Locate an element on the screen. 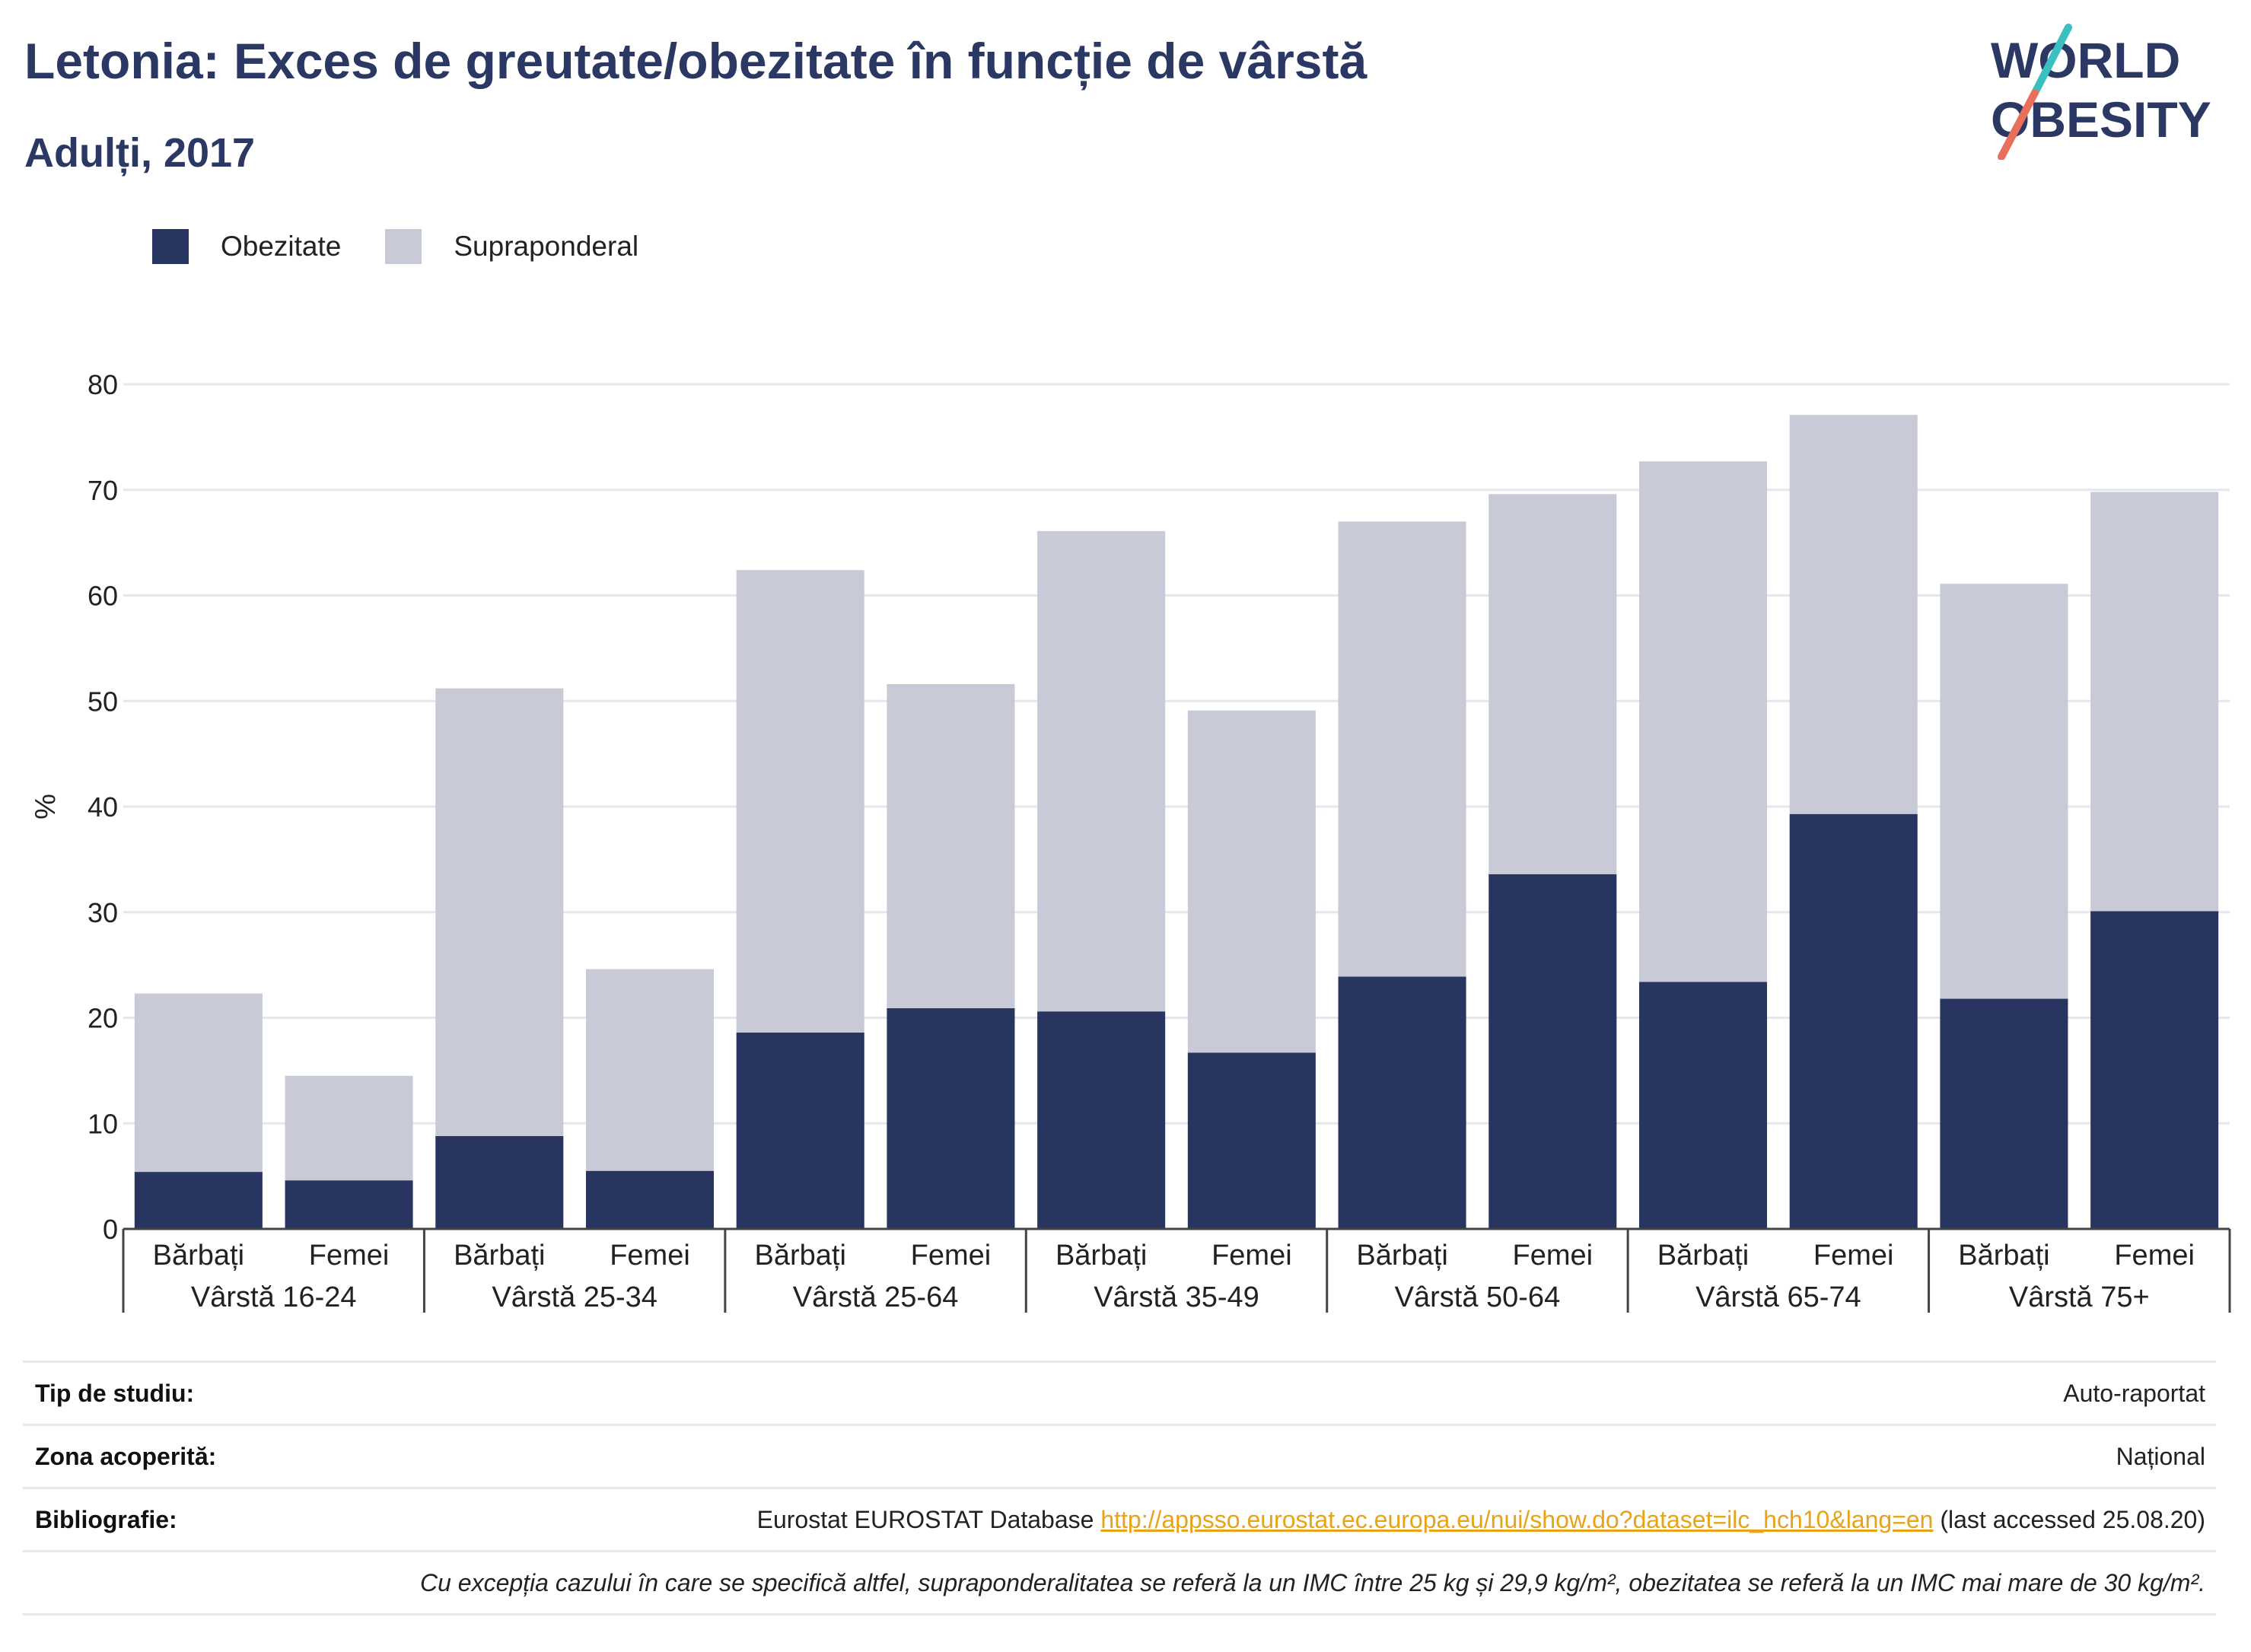 This screenshot has width=2251, height=1652. group-label: Vârstă 35-49 is located at coordinates (1176, 1297).